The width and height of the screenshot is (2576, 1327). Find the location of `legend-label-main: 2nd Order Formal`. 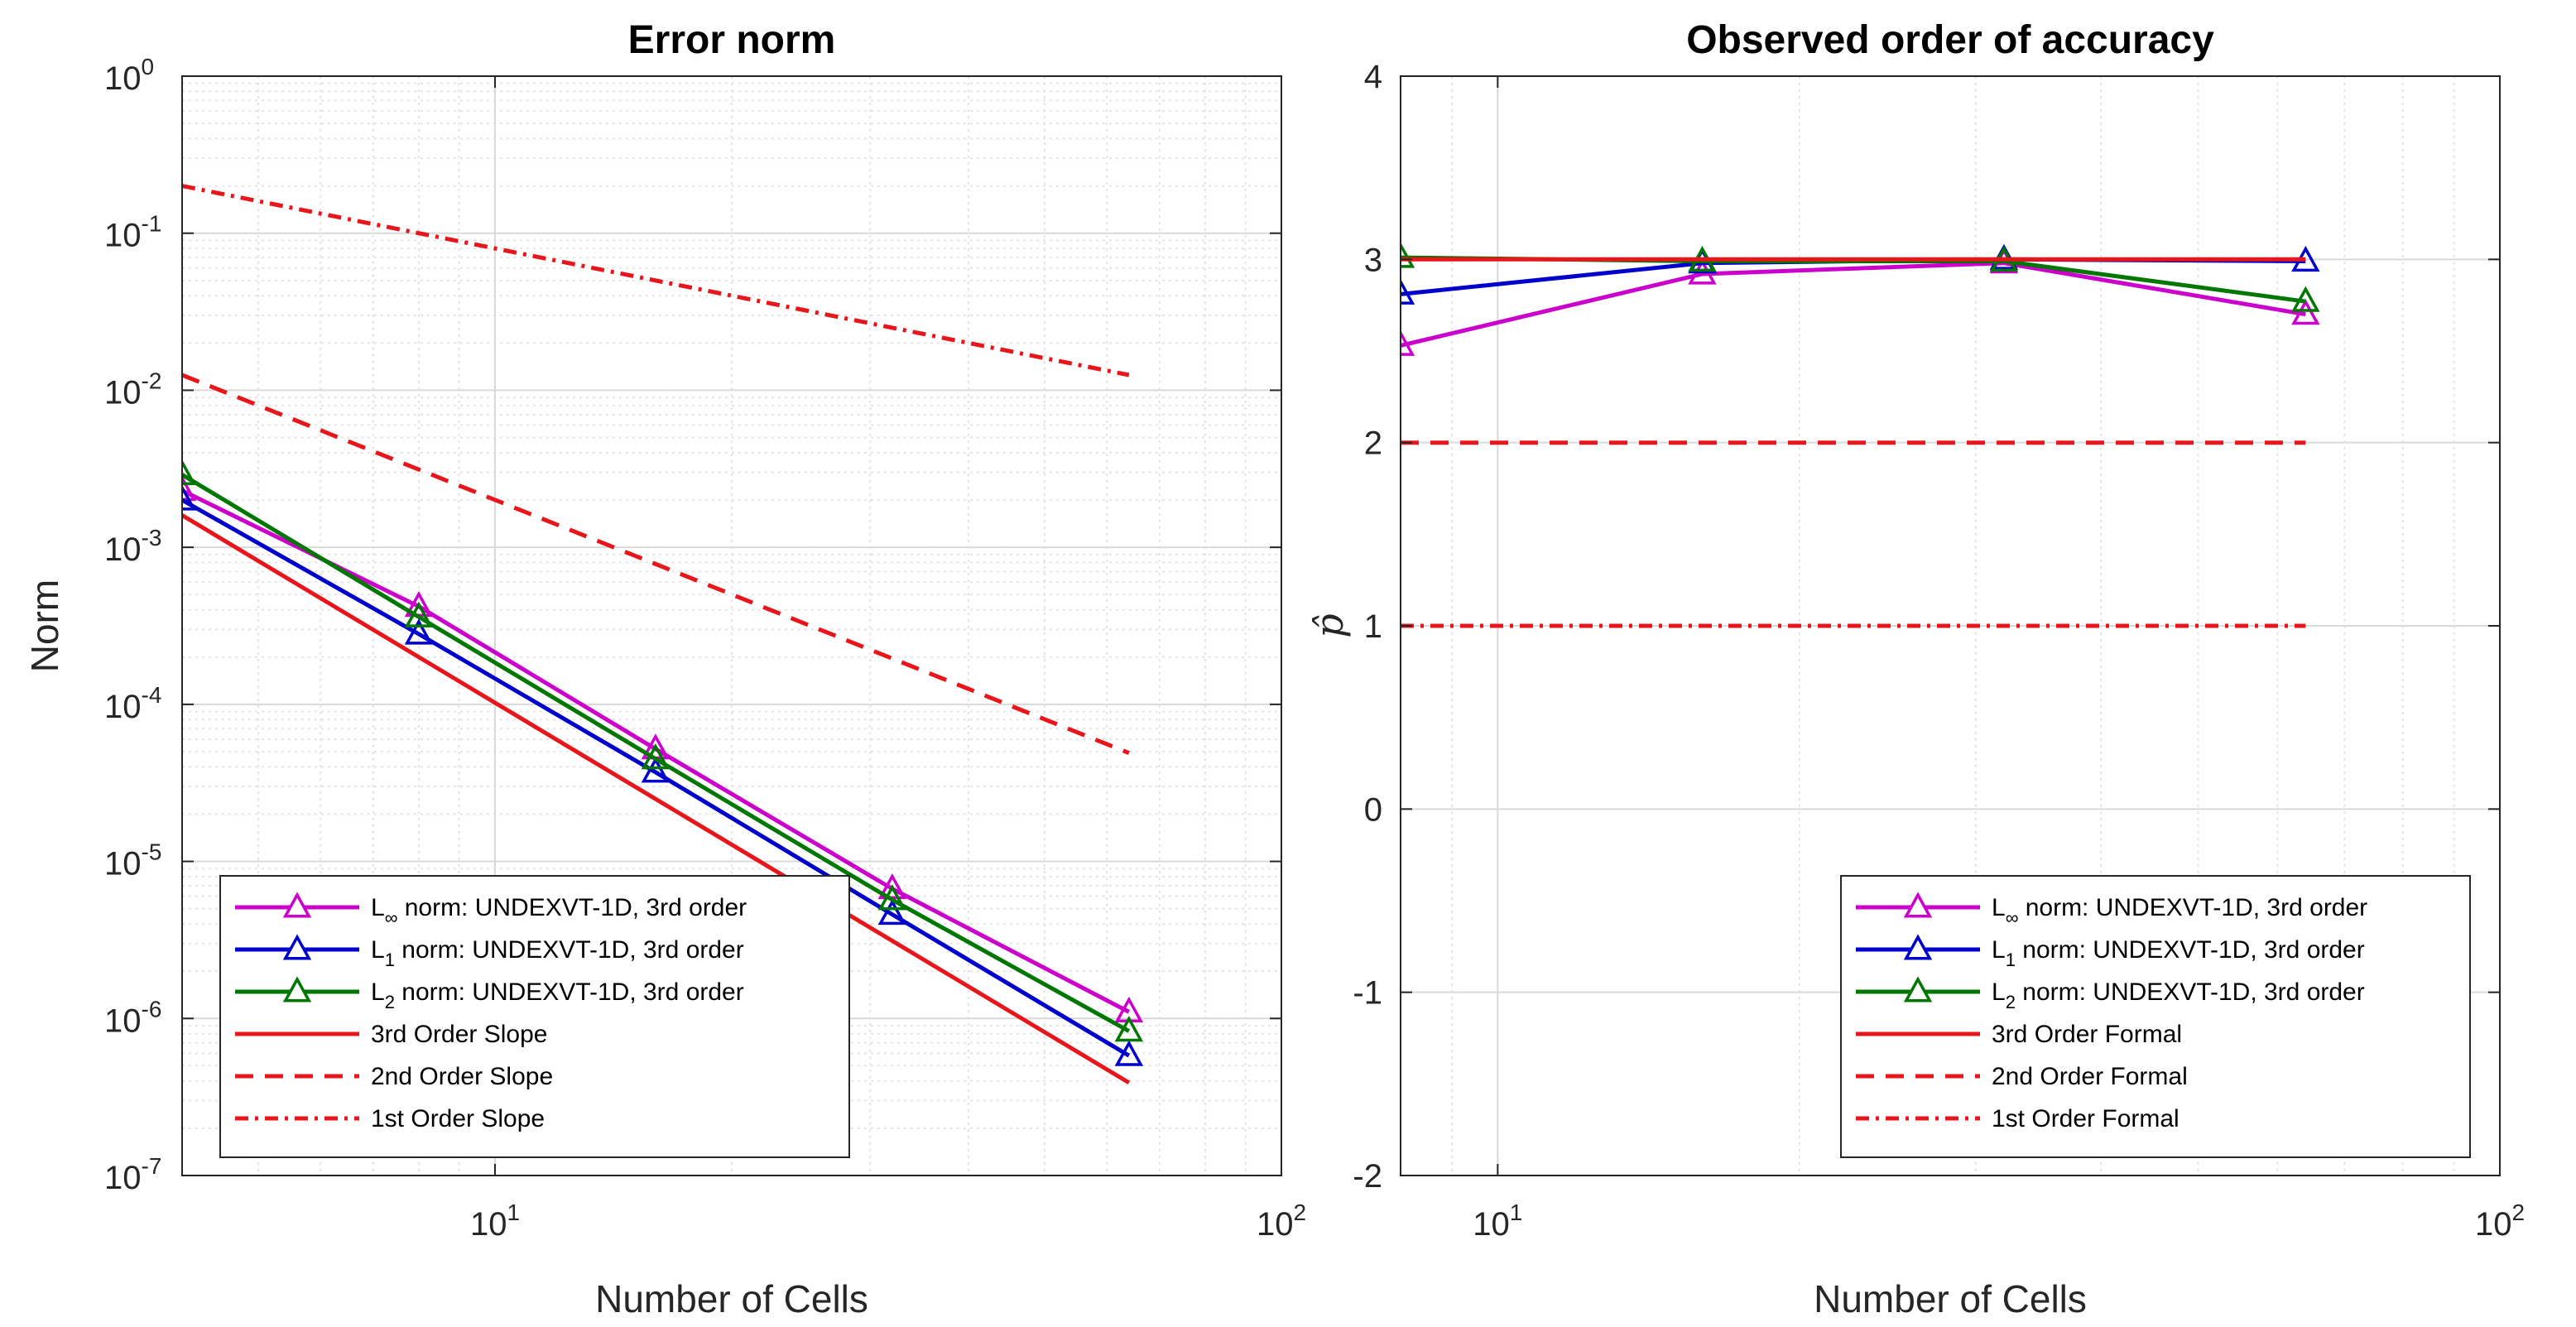

legend-label-main: 2nd Order Formal is located at coordinates (2090, 1076).